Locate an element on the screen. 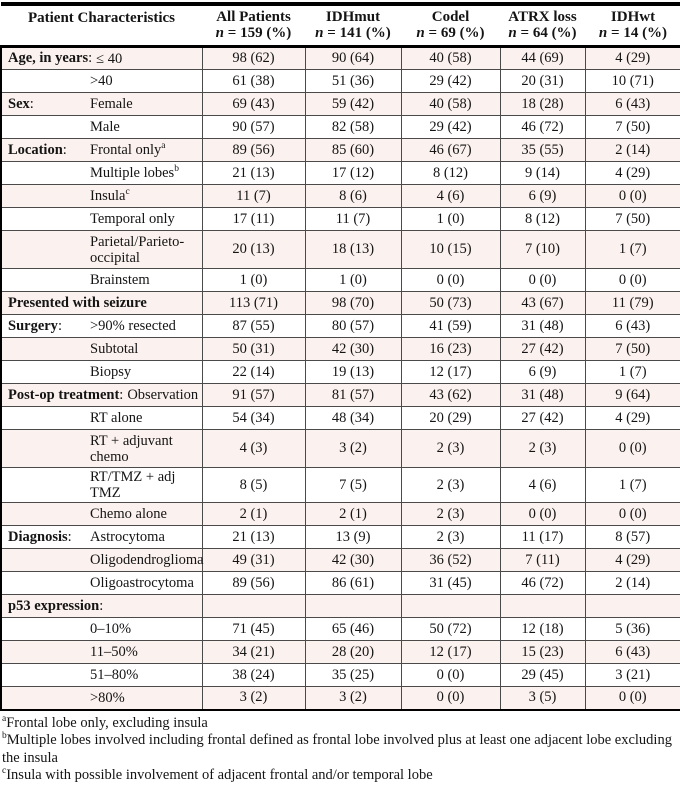 This screenshot has height=785, width=680. row-label-cell: Multiple lobesb is located at coordinates (101, 173).